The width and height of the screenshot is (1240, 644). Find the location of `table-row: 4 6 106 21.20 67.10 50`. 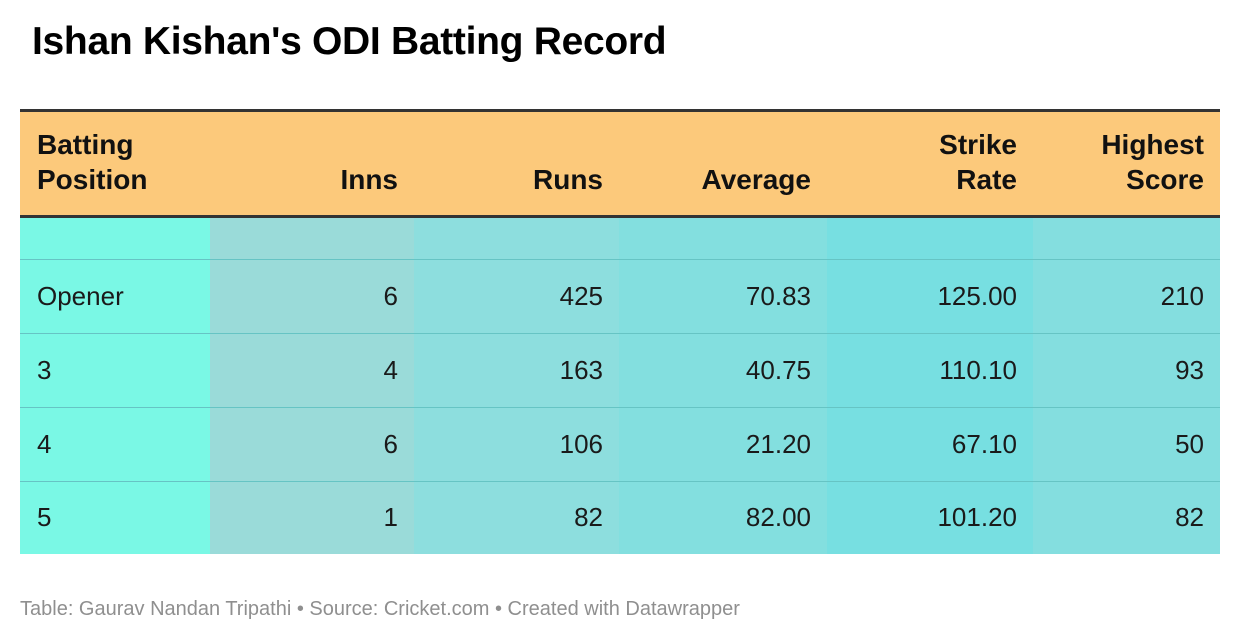

table-row: 4 6 106 21.20 67.10 50 is located at coordinates (620, 444).